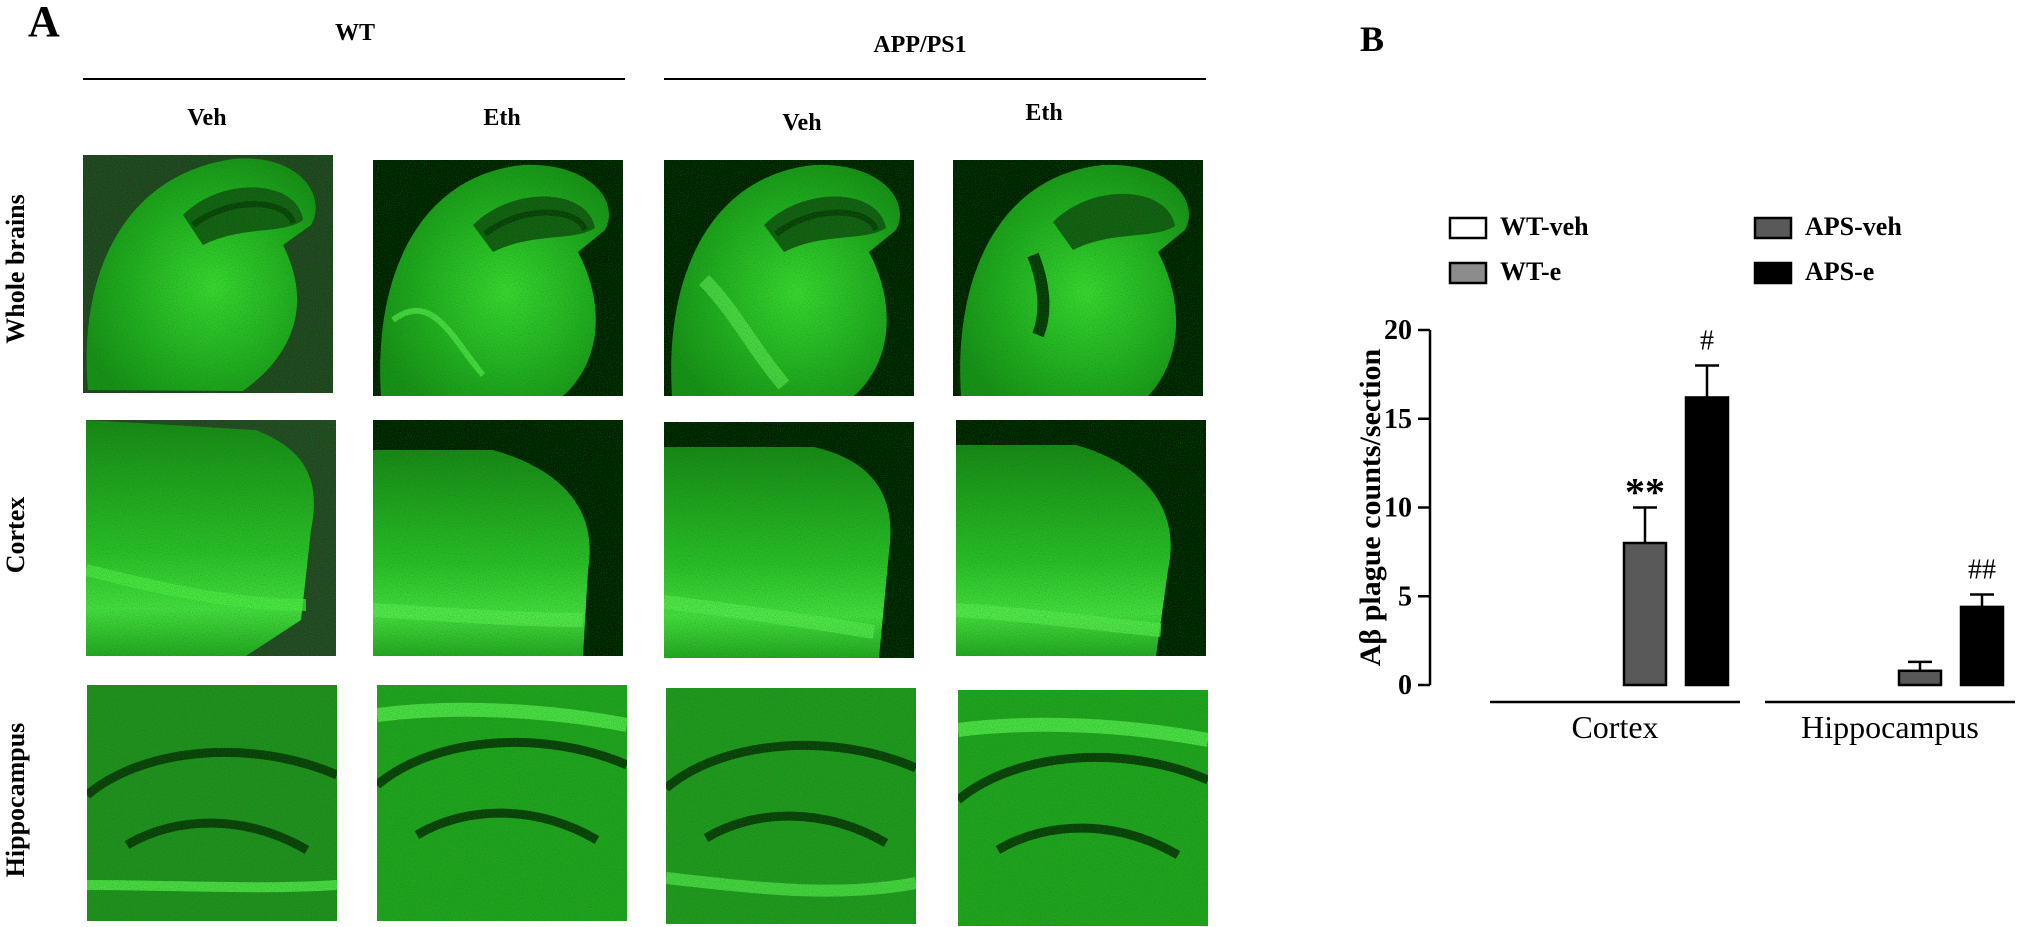  Describe the element at coordinates (354, 79) in the screenshot. I see `group-line-wt` at that location.